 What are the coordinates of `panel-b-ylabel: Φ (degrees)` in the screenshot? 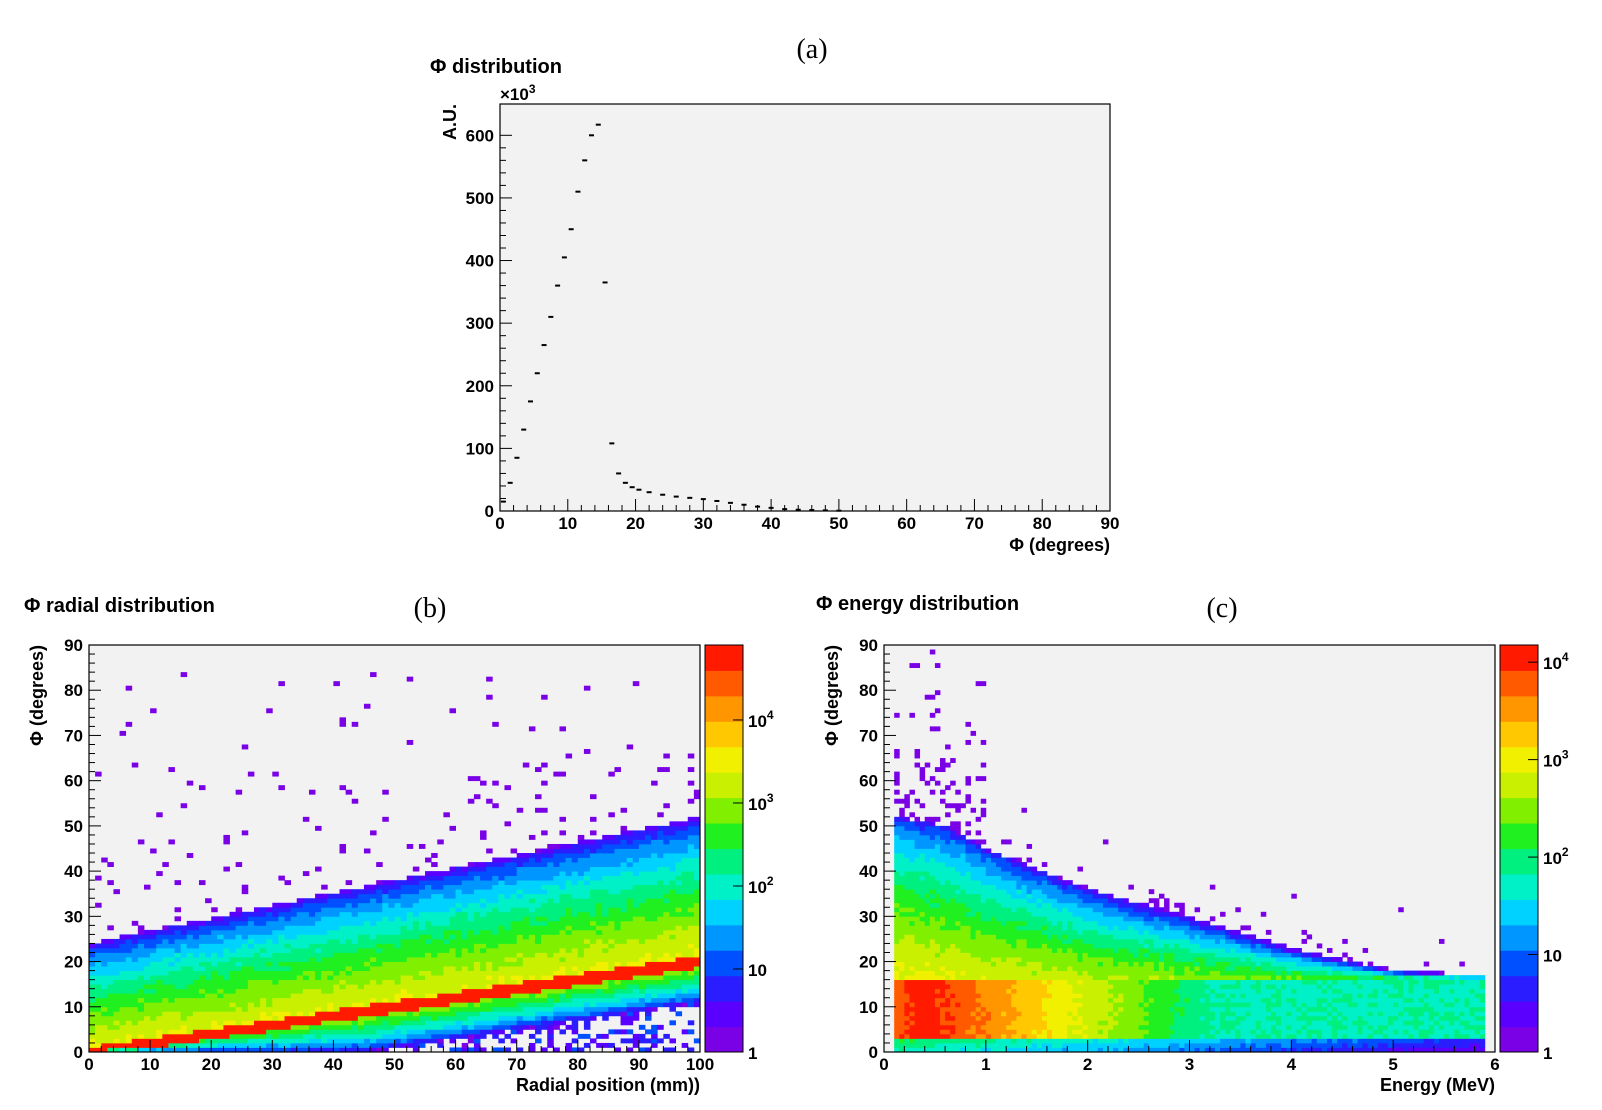 It's located at (37, 695).